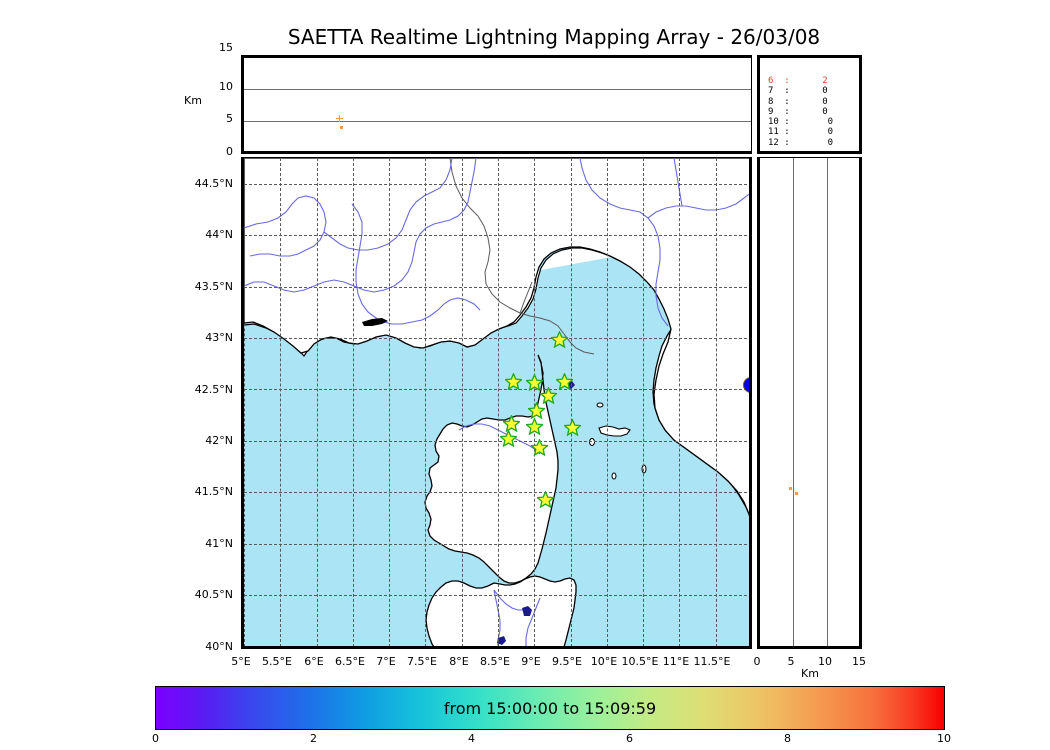  I want to click on gridline-lat-44.5, so click(496, 184).